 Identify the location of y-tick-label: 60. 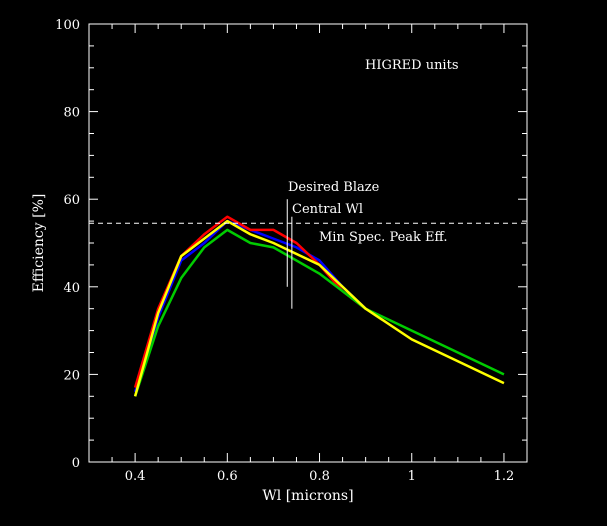
(71, 200).